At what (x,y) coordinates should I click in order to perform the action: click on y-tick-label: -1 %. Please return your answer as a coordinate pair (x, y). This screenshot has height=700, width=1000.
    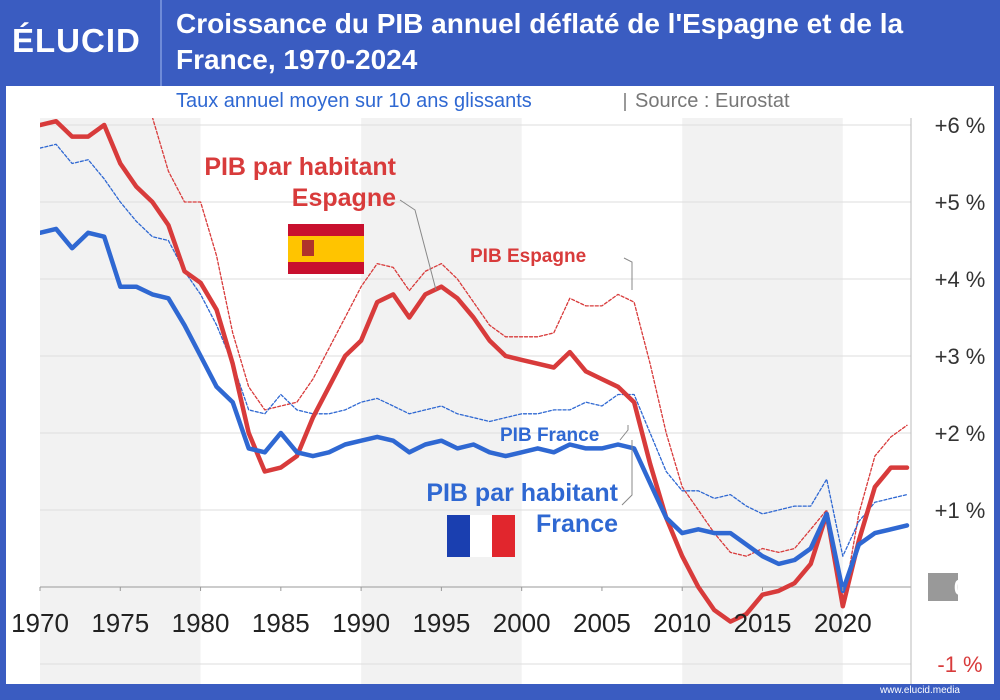
    Looking at the image, I should click on (959, 664).